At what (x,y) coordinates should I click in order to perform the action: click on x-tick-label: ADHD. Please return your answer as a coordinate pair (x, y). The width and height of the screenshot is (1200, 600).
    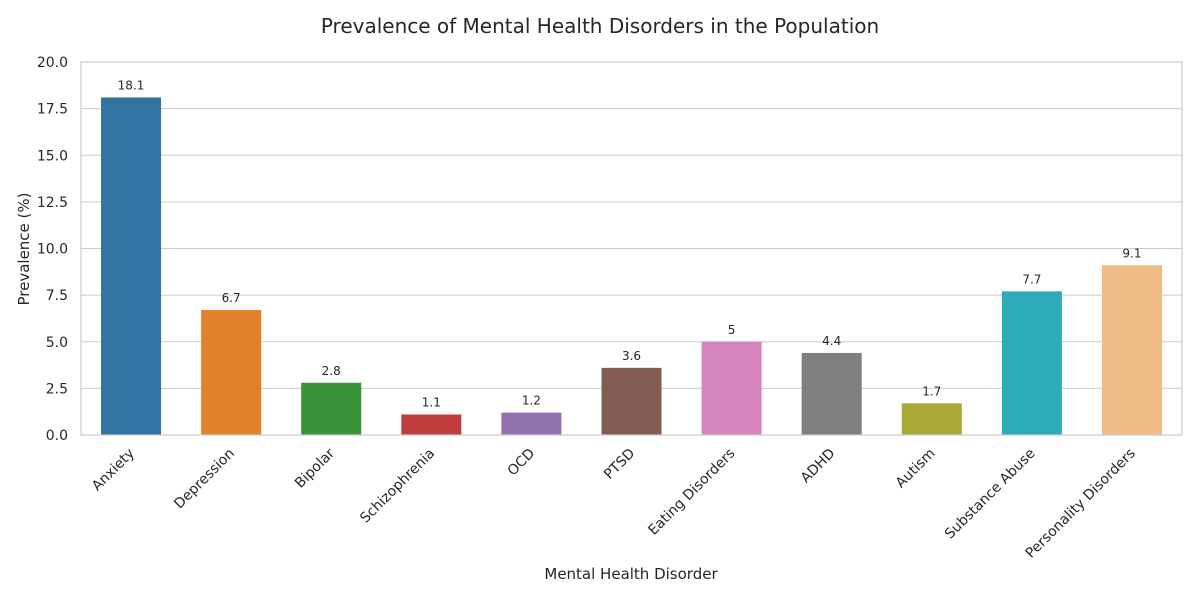
    Looking at the image, I should click on (818, 466).